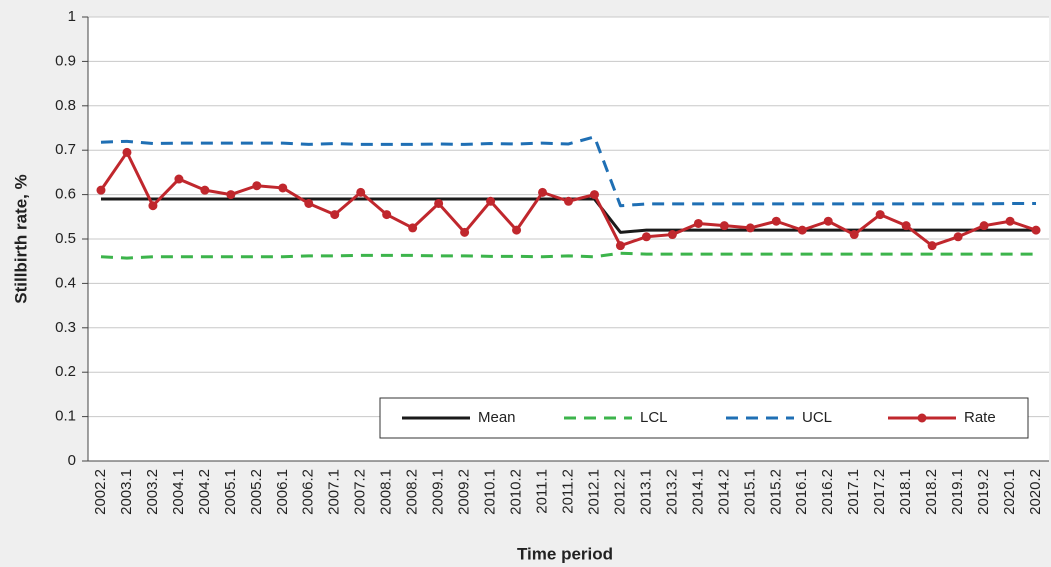  What do you see at coordinates (334, 492) in the screenshot?
I see `x-tick-label: 2007.1` at bounding box center [334, 492].